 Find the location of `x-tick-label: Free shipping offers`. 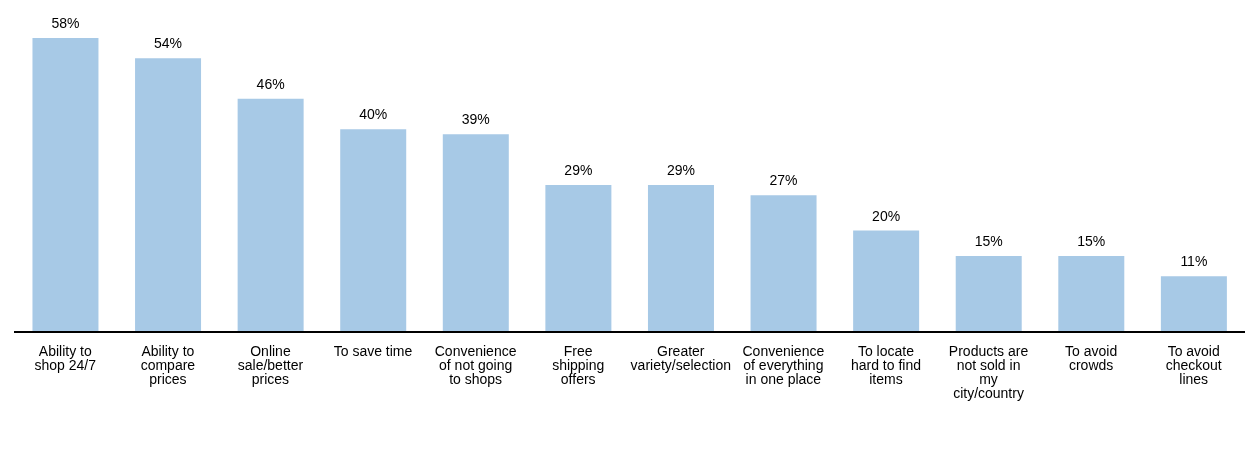

x-tick-label: Free shipping offers is located at coordinates (578, 364).